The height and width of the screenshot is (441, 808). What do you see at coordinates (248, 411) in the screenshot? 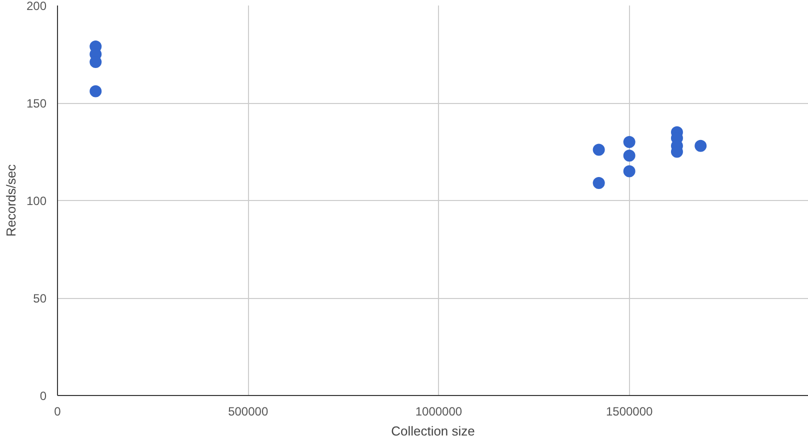
I see `x-tick-label: 500000` at bounding box center [248, 411].